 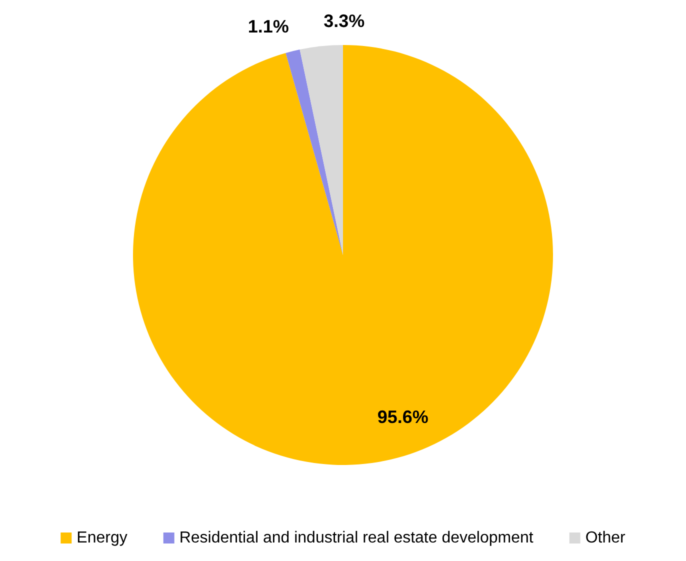 What do you see at coordinates (344, 21) in the screenshot?
I see `data-label: 3.3%` at bounding box center [344, 21].